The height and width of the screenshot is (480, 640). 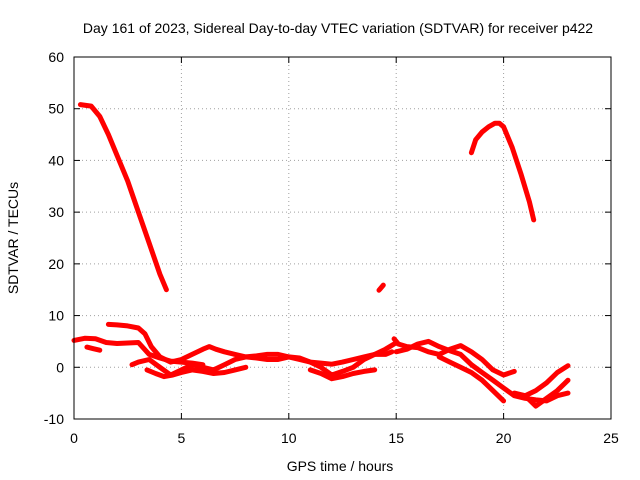 What do you see at coordinates (182, 438) in the screenshot?
I see `x-tick-label: 5` at bounding box center [182, 438].